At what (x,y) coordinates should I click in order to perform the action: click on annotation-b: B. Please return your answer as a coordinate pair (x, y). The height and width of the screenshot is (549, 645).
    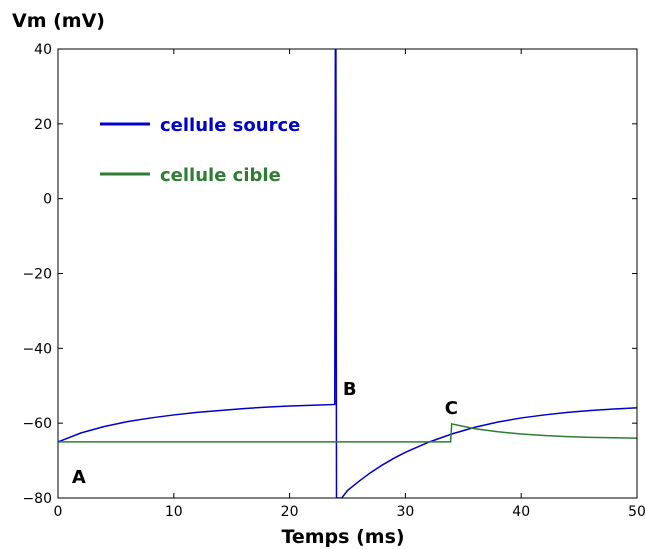
    Looking at the image, I should click on (350, 389).